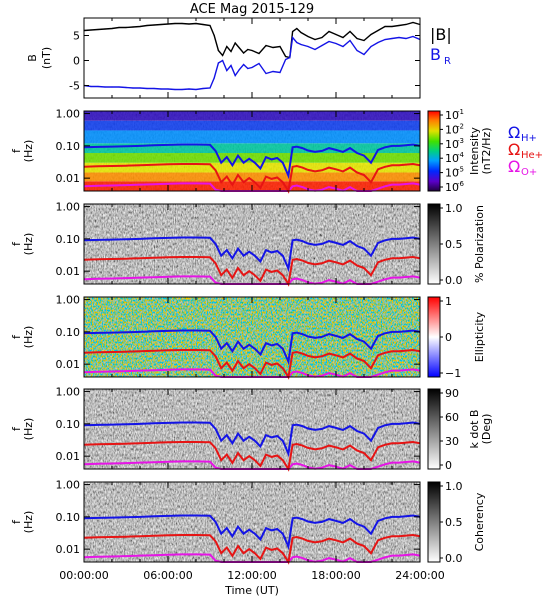  Describe the element at coordinates (460, 170) in the screenshot. I see `colorbar-tick-exponent: -5` at that location.